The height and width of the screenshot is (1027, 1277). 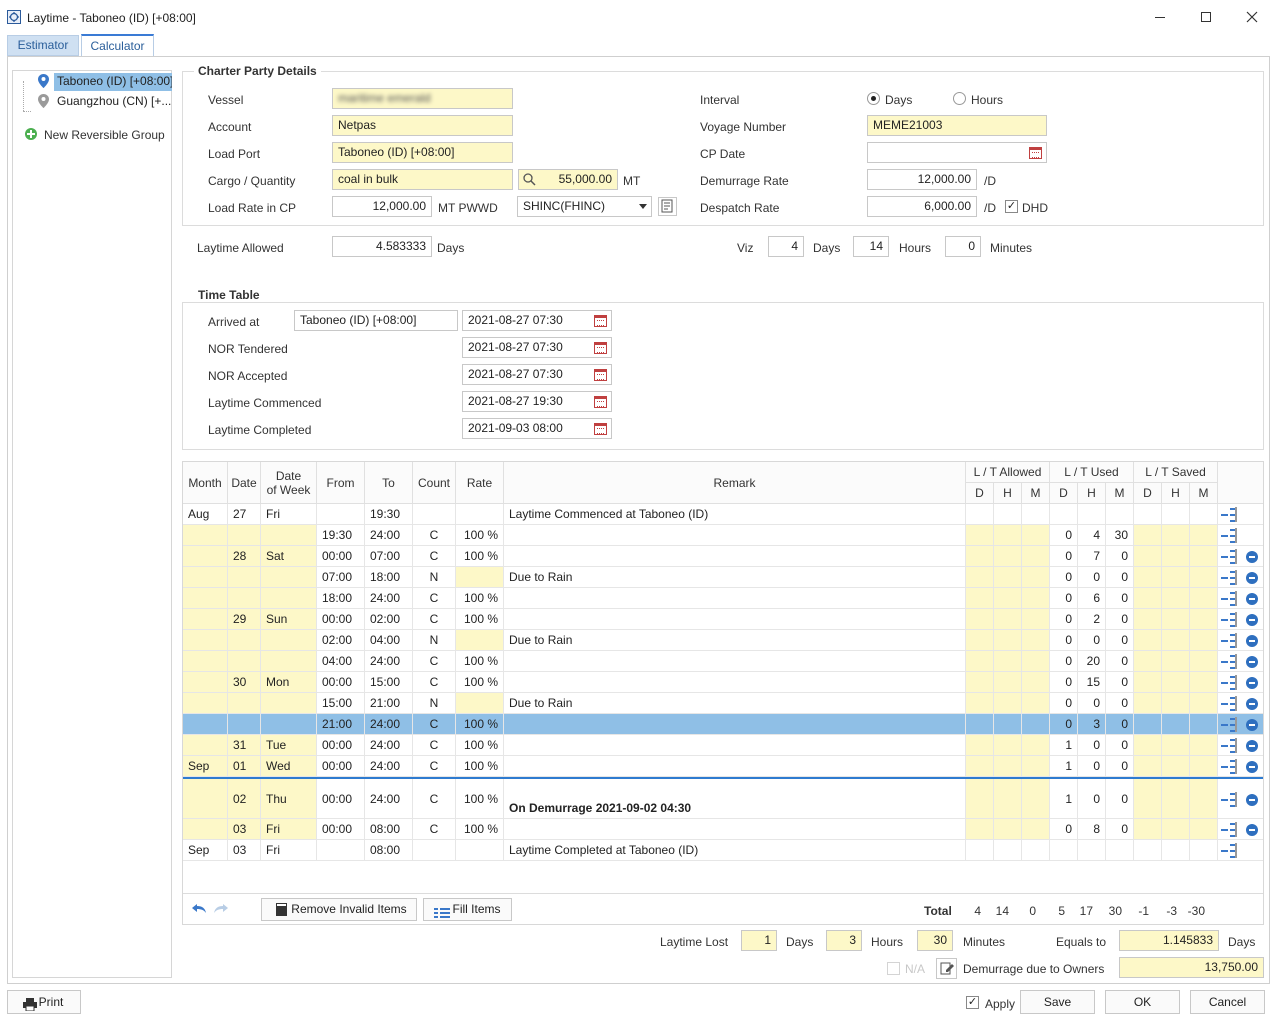 What do you see at coordinates (723, 724) in the screenshot?
I see `table-row: 21:00 24:00 C 100 % 0 3 0` at bounding box center [723, 724].